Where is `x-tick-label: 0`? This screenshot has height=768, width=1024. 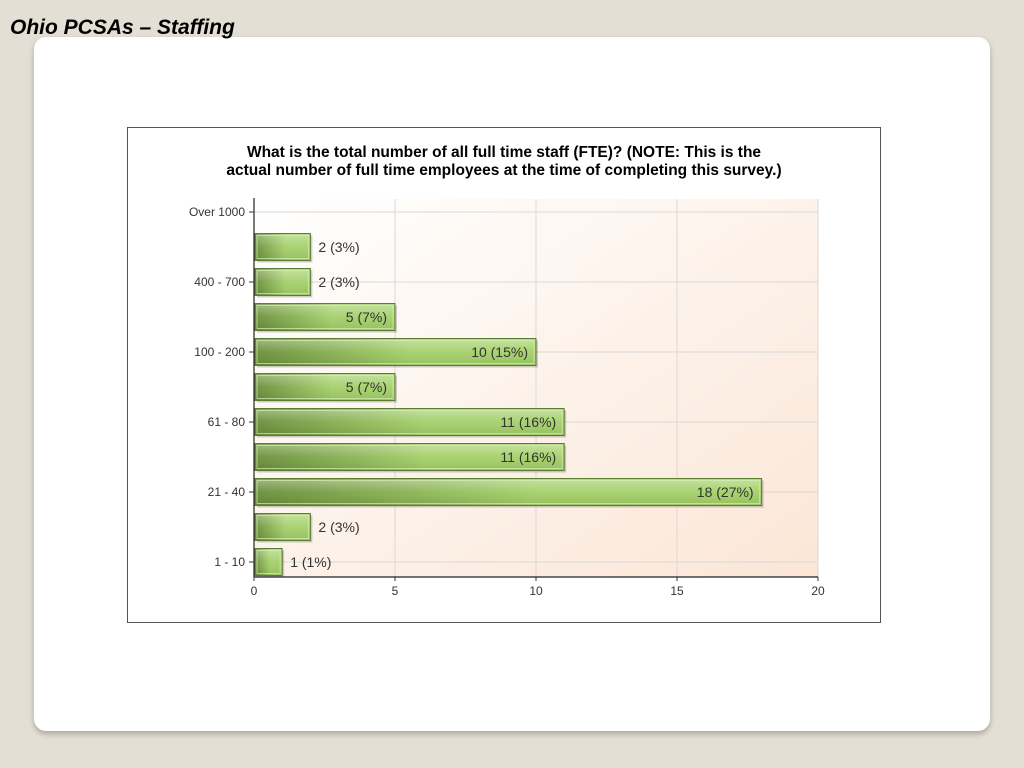 x-tick-label: 0 is located at coordinates (254, 591).